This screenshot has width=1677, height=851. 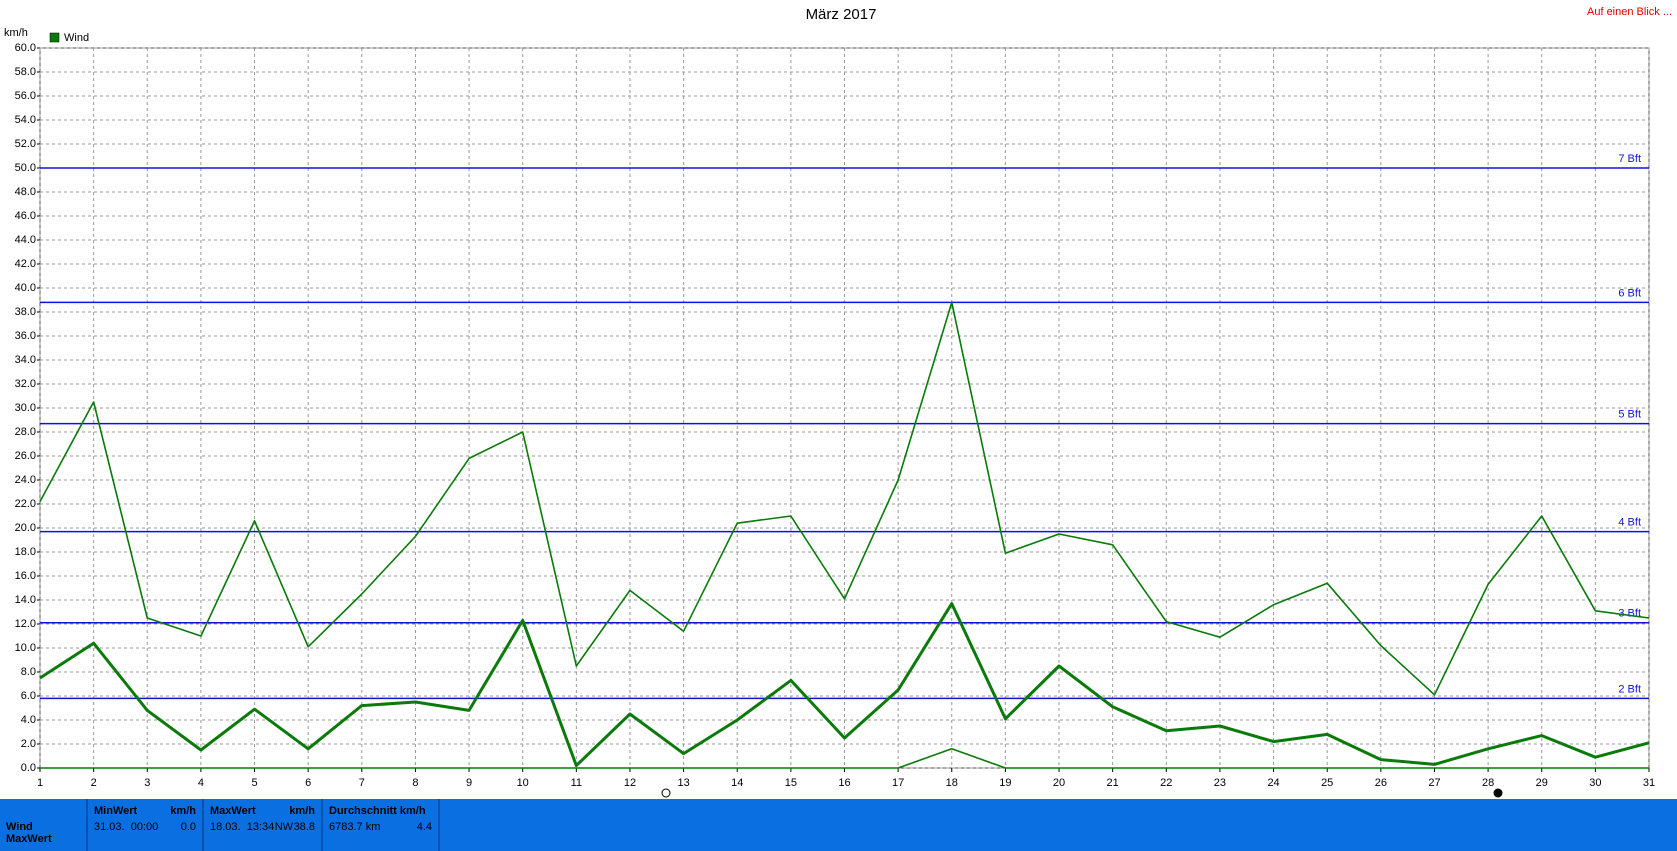 What do you see at coordinates (362, 783) in the screenshot?
I see `x-tick-label: 7` at bounding box center [362, 783].